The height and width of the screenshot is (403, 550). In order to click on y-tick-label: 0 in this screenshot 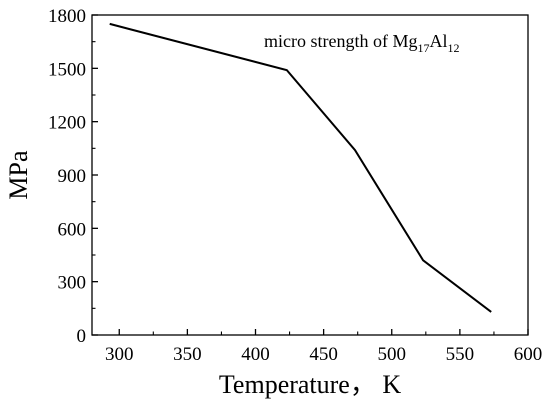, I will do `click(82, 336)`.